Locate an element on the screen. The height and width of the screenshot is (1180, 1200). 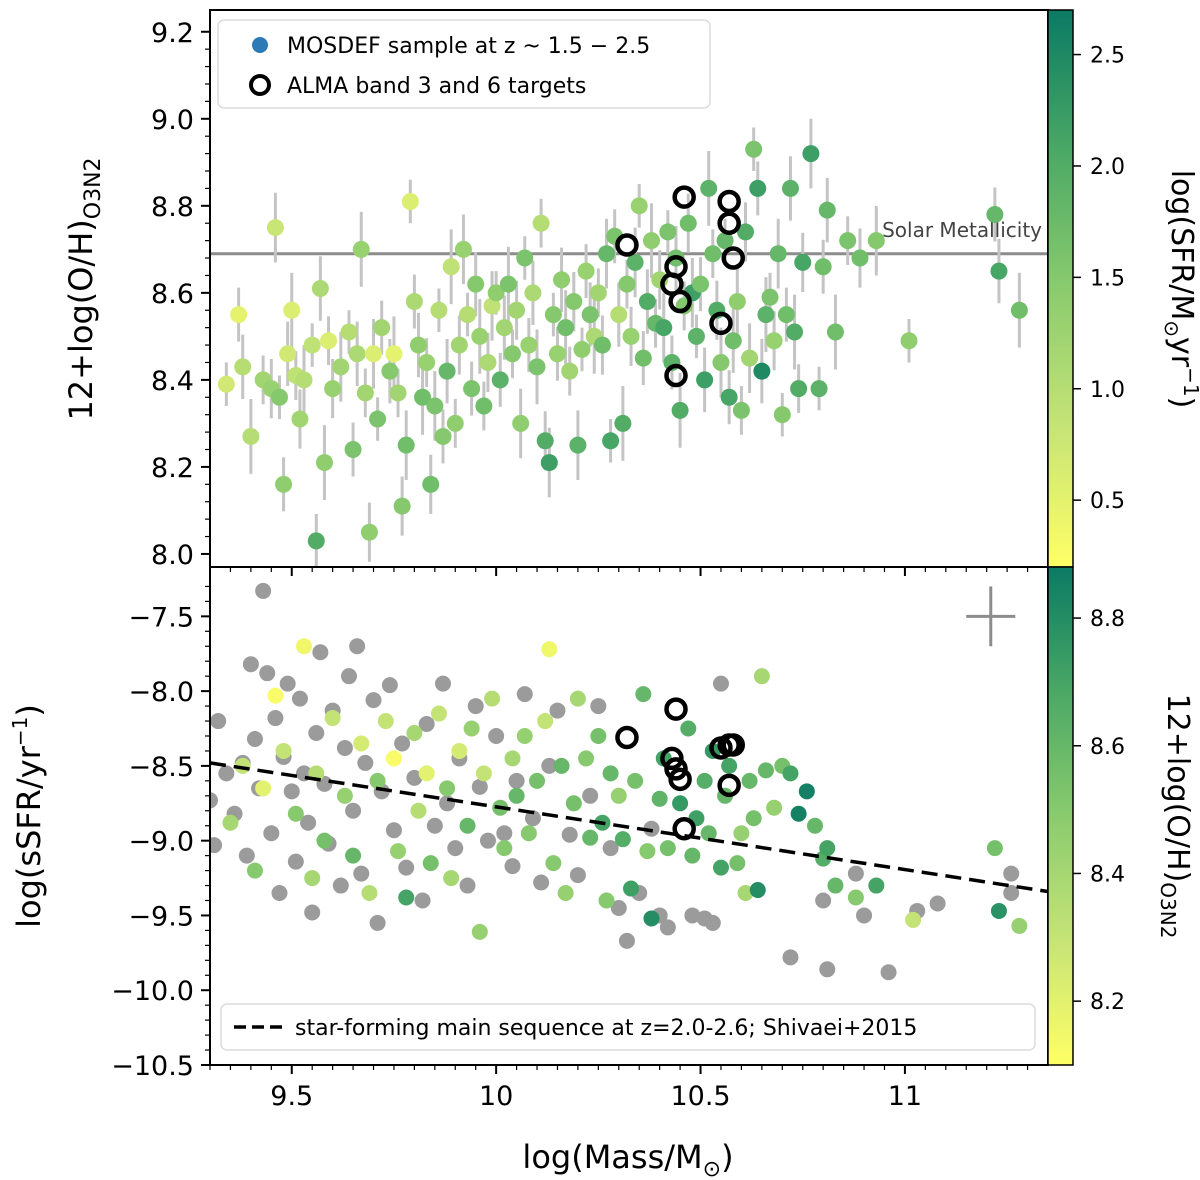
colorbar-tick-label: 8.2 is located at coordinates (1107, 1002).